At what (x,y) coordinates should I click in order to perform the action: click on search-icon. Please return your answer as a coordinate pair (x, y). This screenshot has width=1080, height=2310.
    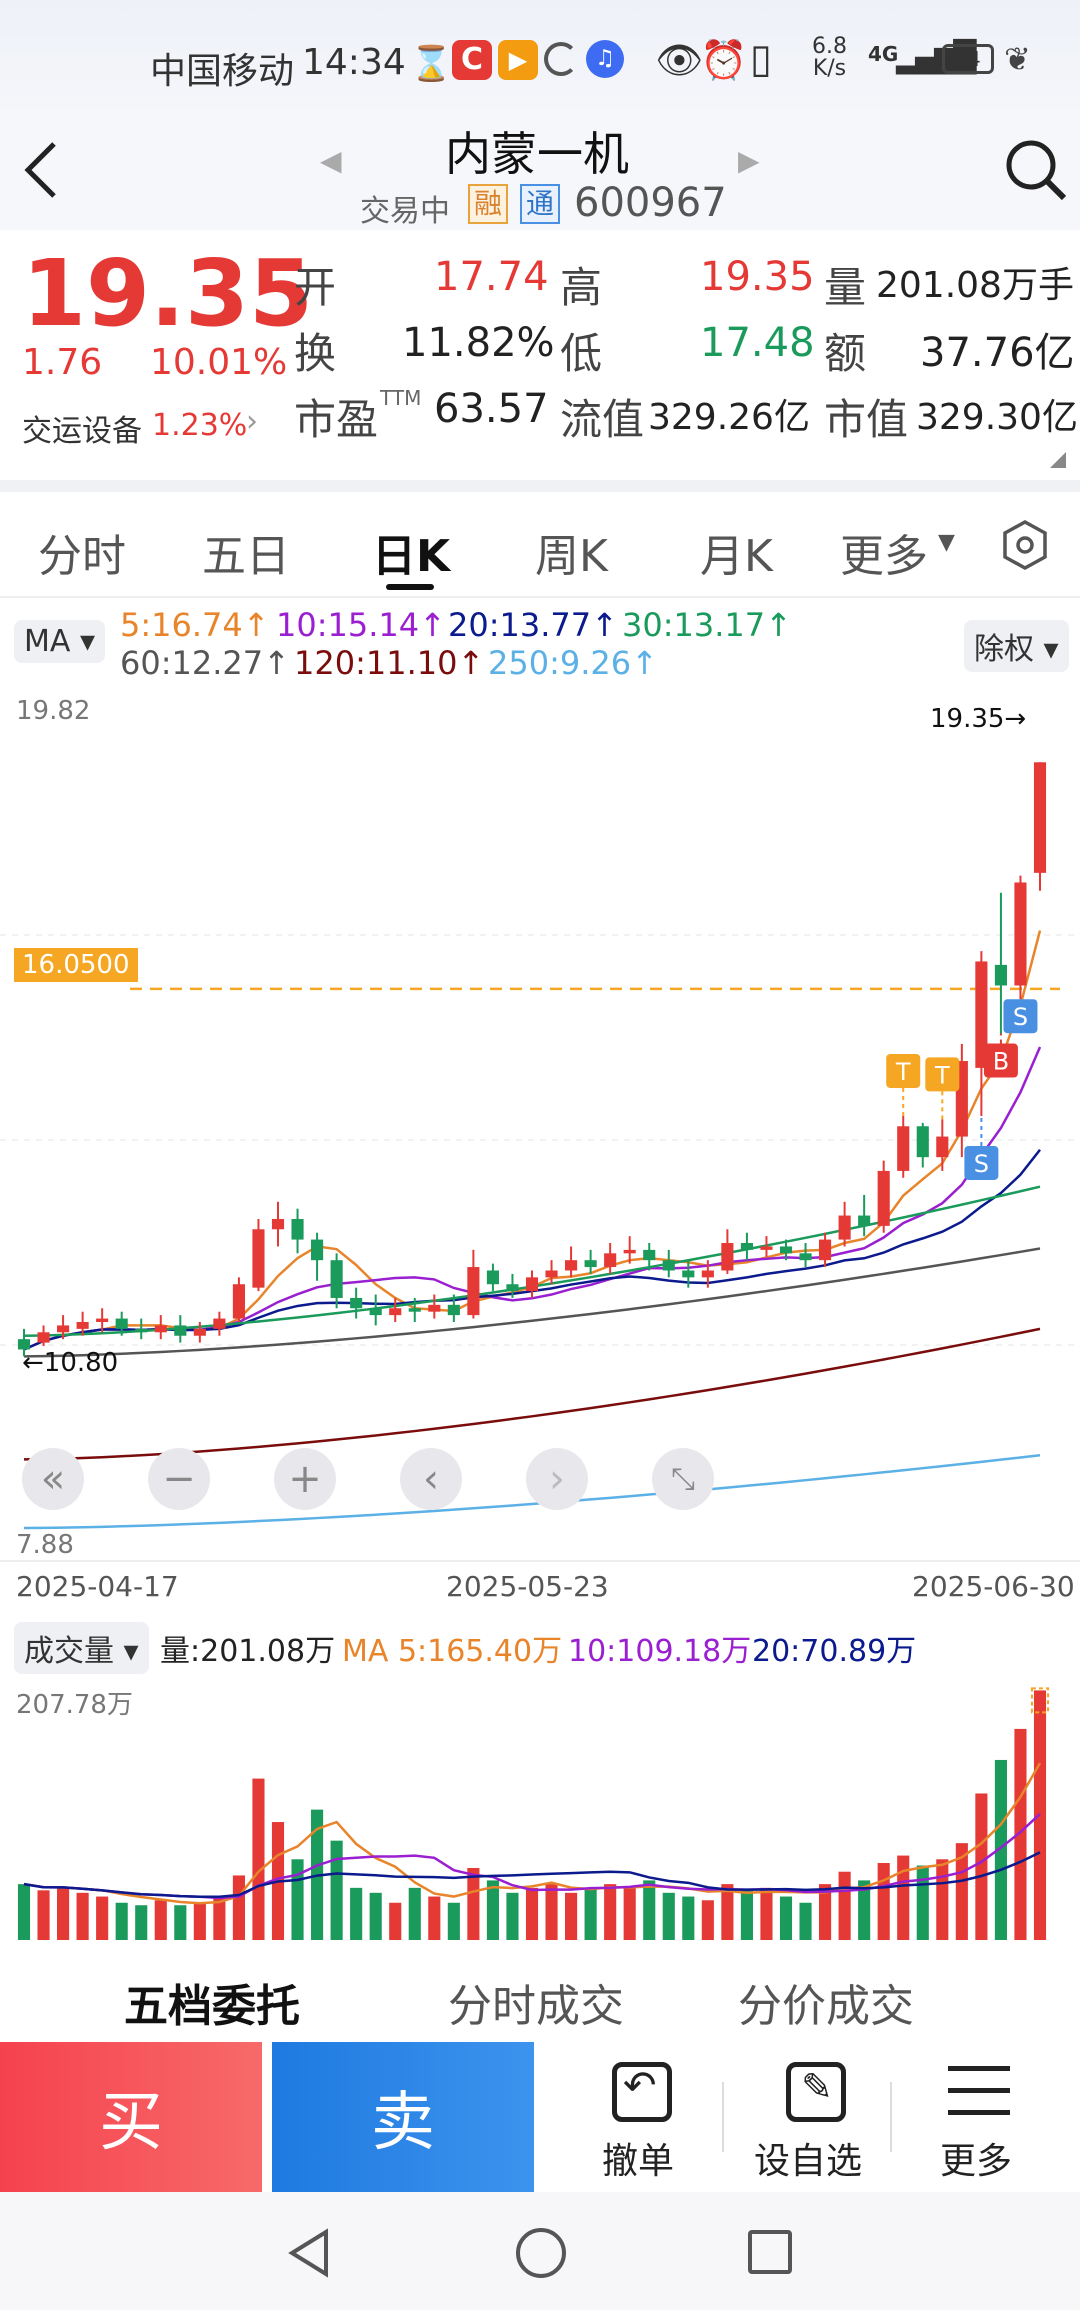
    Looking at the image, I should click on (1036, 170).